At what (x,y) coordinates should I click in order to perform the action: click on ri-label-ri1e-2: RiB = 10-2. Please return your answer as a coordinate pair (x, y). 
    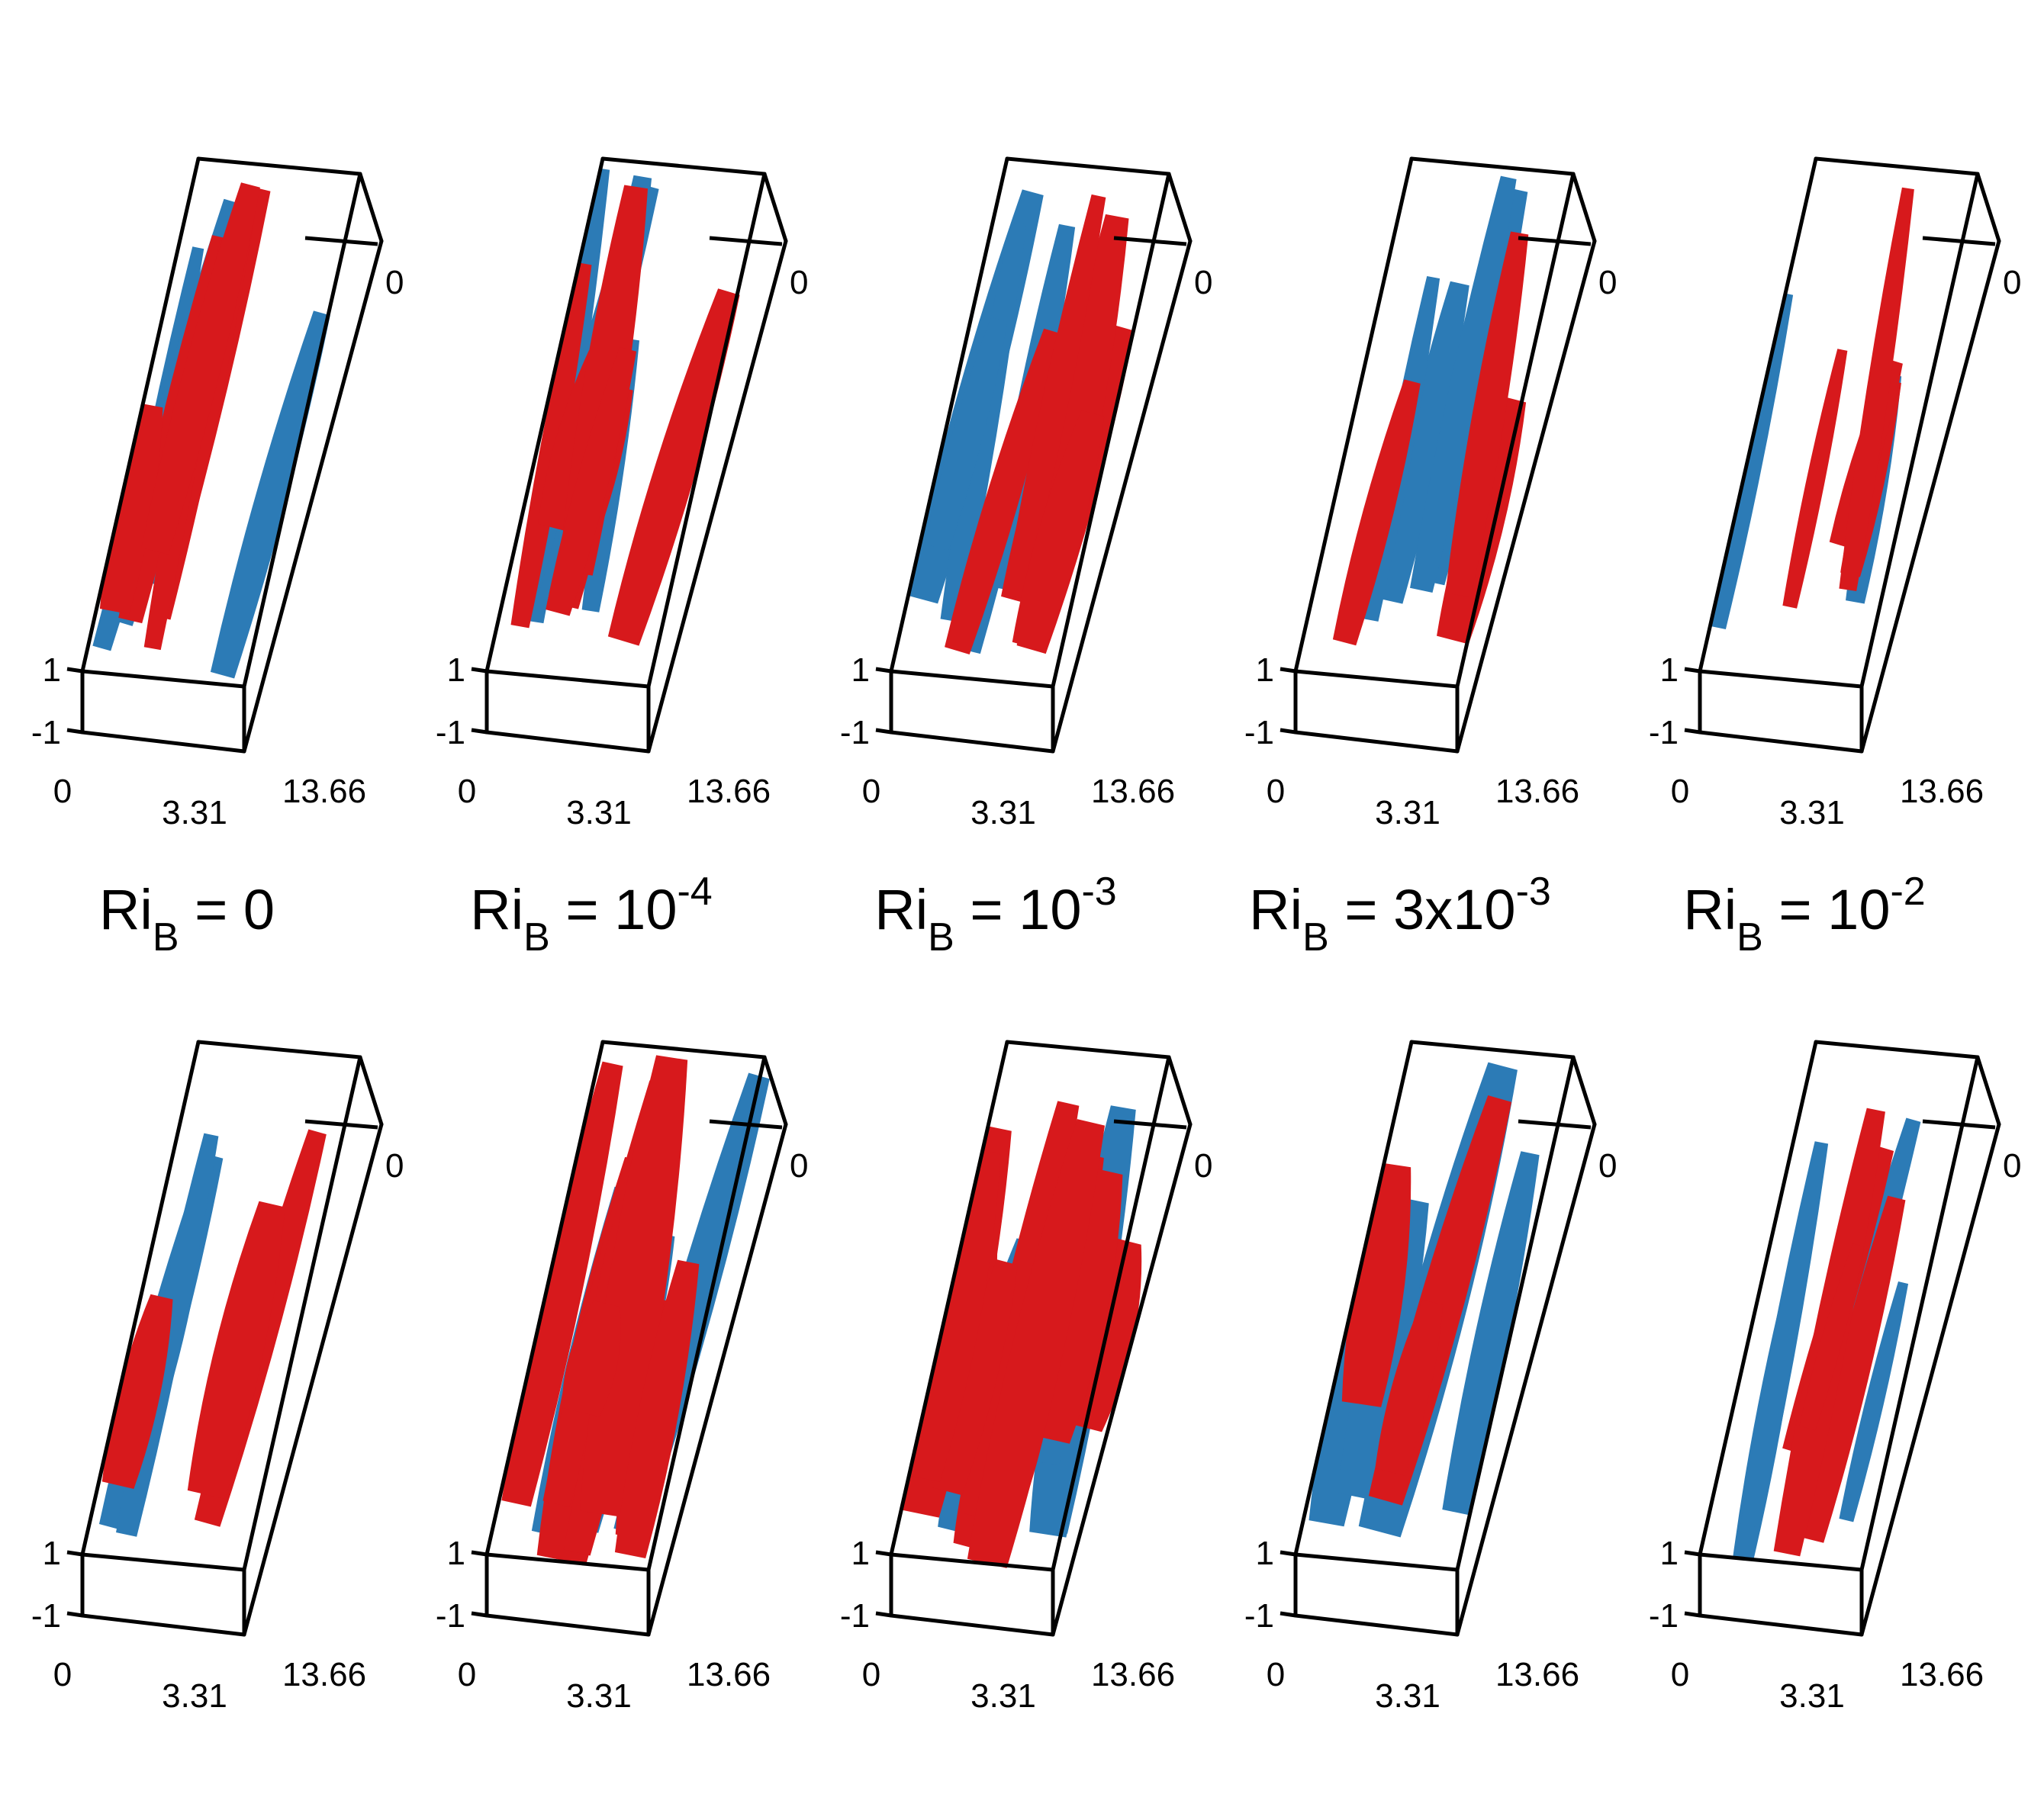
    Looking at the image, I should click on (1804, 915).